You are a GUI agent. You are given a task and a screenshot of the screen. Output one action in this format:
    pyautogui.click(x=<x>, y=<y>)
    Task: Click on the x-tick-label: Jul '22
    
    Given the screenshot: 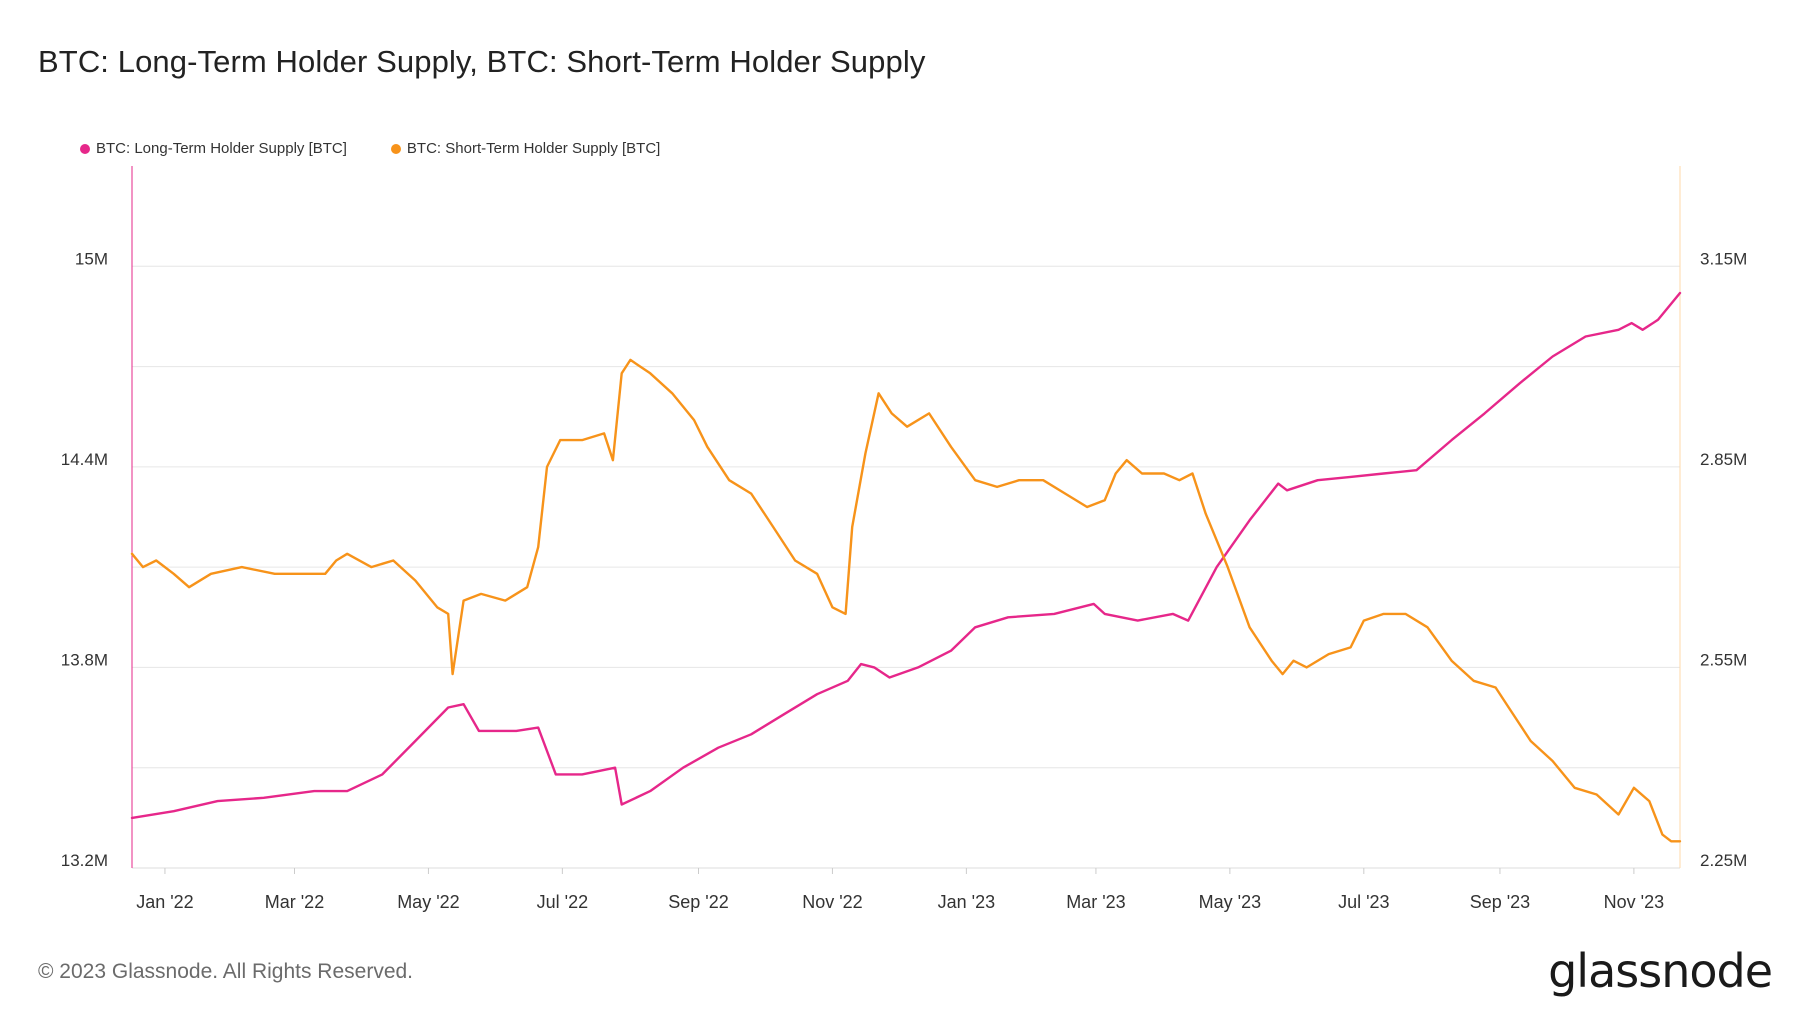 What is the action you would take?
    pyautogui.click(x=562, y=902)
    